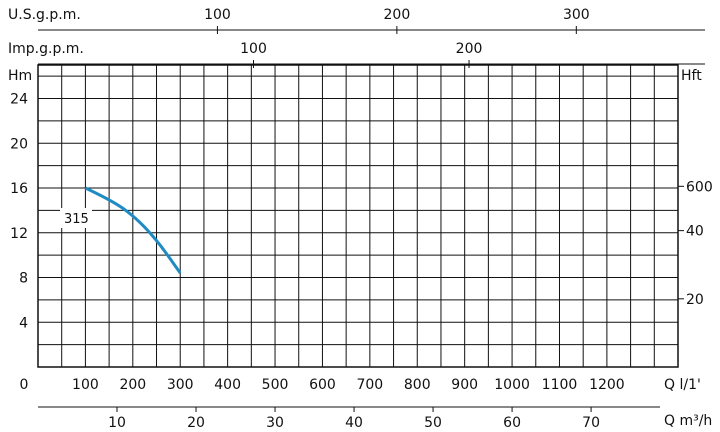  Describe the element at coordinates (19, 189) in the screenshot. I see `y-left-tick-label: 16` at that location.